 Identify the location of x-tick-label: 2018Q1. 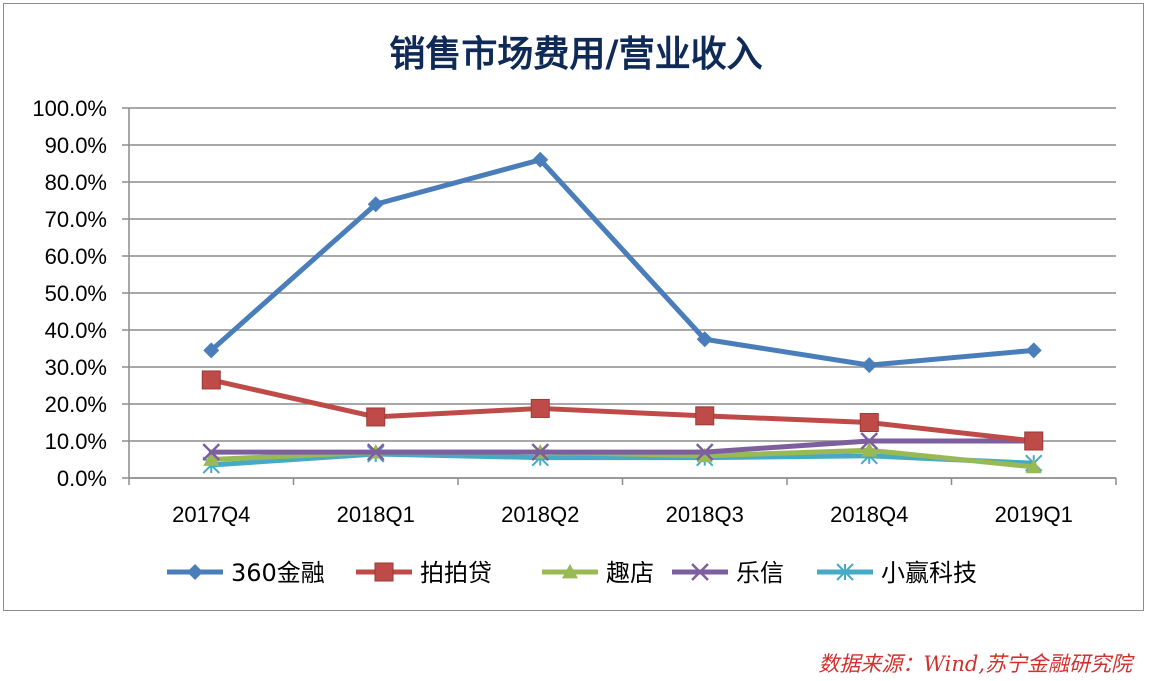
(376, 514).